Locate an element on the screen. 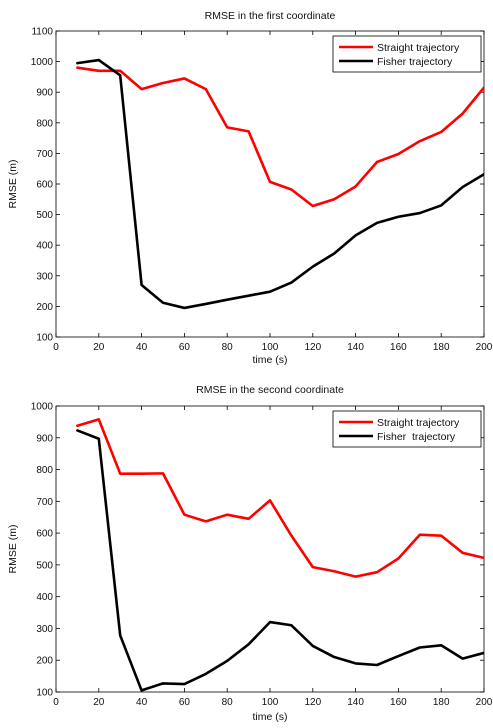 Image resolution: width=493 pixels, height=728 pixels. chart-title: RMSE in the first coordinate is located at coordinates (270, 16).